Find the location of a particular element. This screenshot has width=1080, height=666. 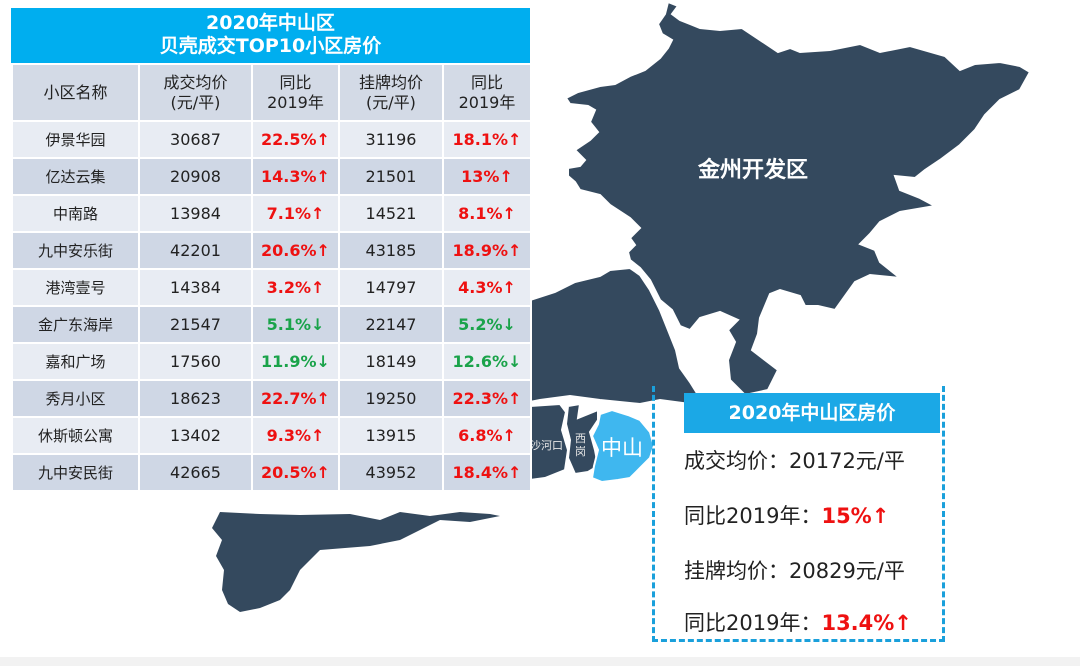

community-name: 秀月小区 is located at coordinates (75, 398).